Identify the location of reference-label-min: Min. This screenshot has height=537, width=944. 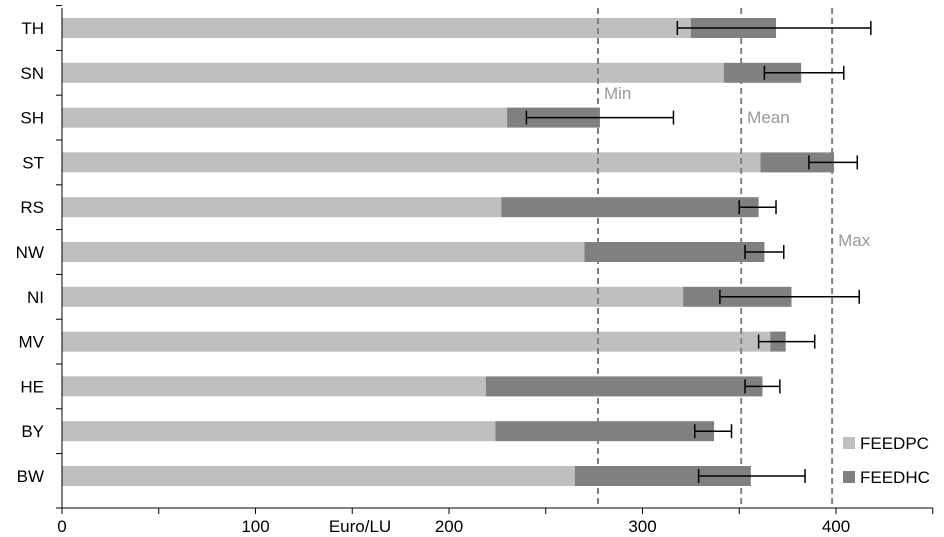
(617, 93).